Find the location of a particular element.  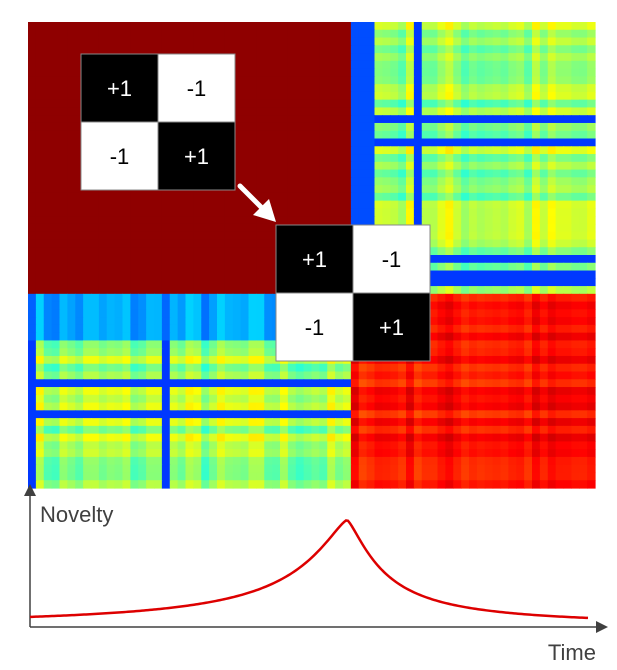

checkerboard-kernel-top: +1 -1 -1 +1 is located at coordinates (158, 122).